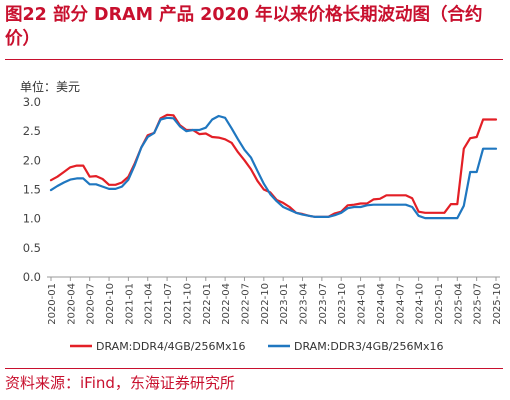  What do you see at coordinates (110, 304) in the screenshot?
I see `x-tick-label: 2020-10` at bounding box center [110, 304].